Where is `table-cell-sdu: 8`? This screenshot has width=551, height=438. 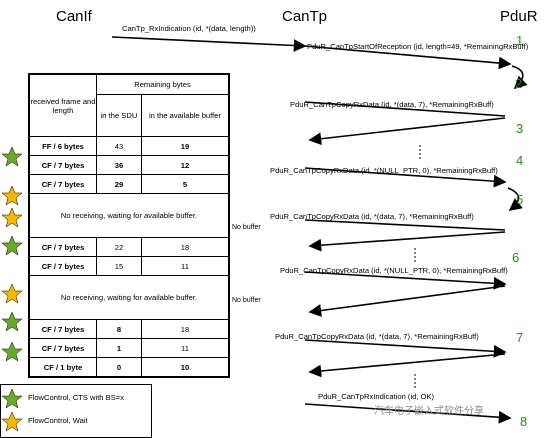 table-cell-sdu: 8 is located at coordinates (119, 329).